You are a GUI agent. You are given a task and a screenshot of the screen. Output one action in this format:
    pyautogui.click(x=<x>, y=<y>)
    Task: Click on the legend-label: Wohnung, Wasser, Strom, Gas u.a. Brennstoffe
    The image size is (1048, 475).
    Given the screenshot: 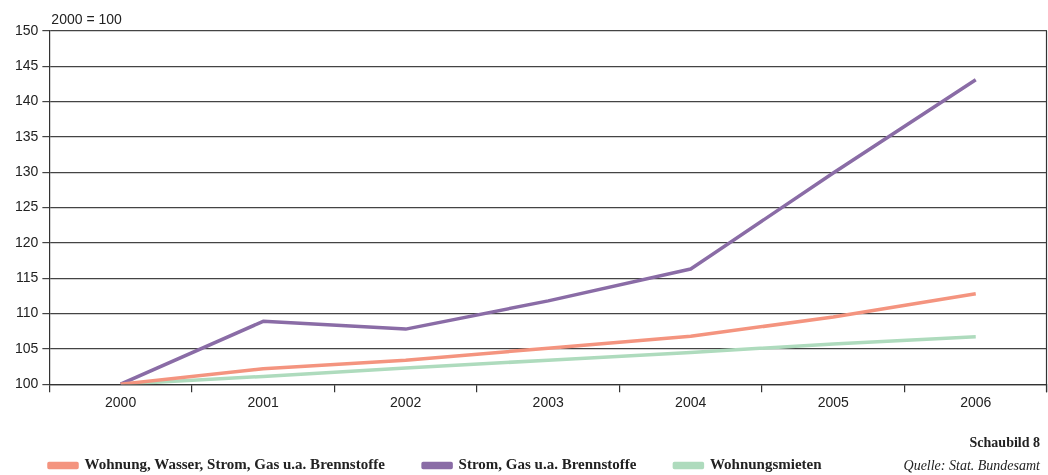 What is the action you would take?
    pyautogui.click(x=235, y=464)
    